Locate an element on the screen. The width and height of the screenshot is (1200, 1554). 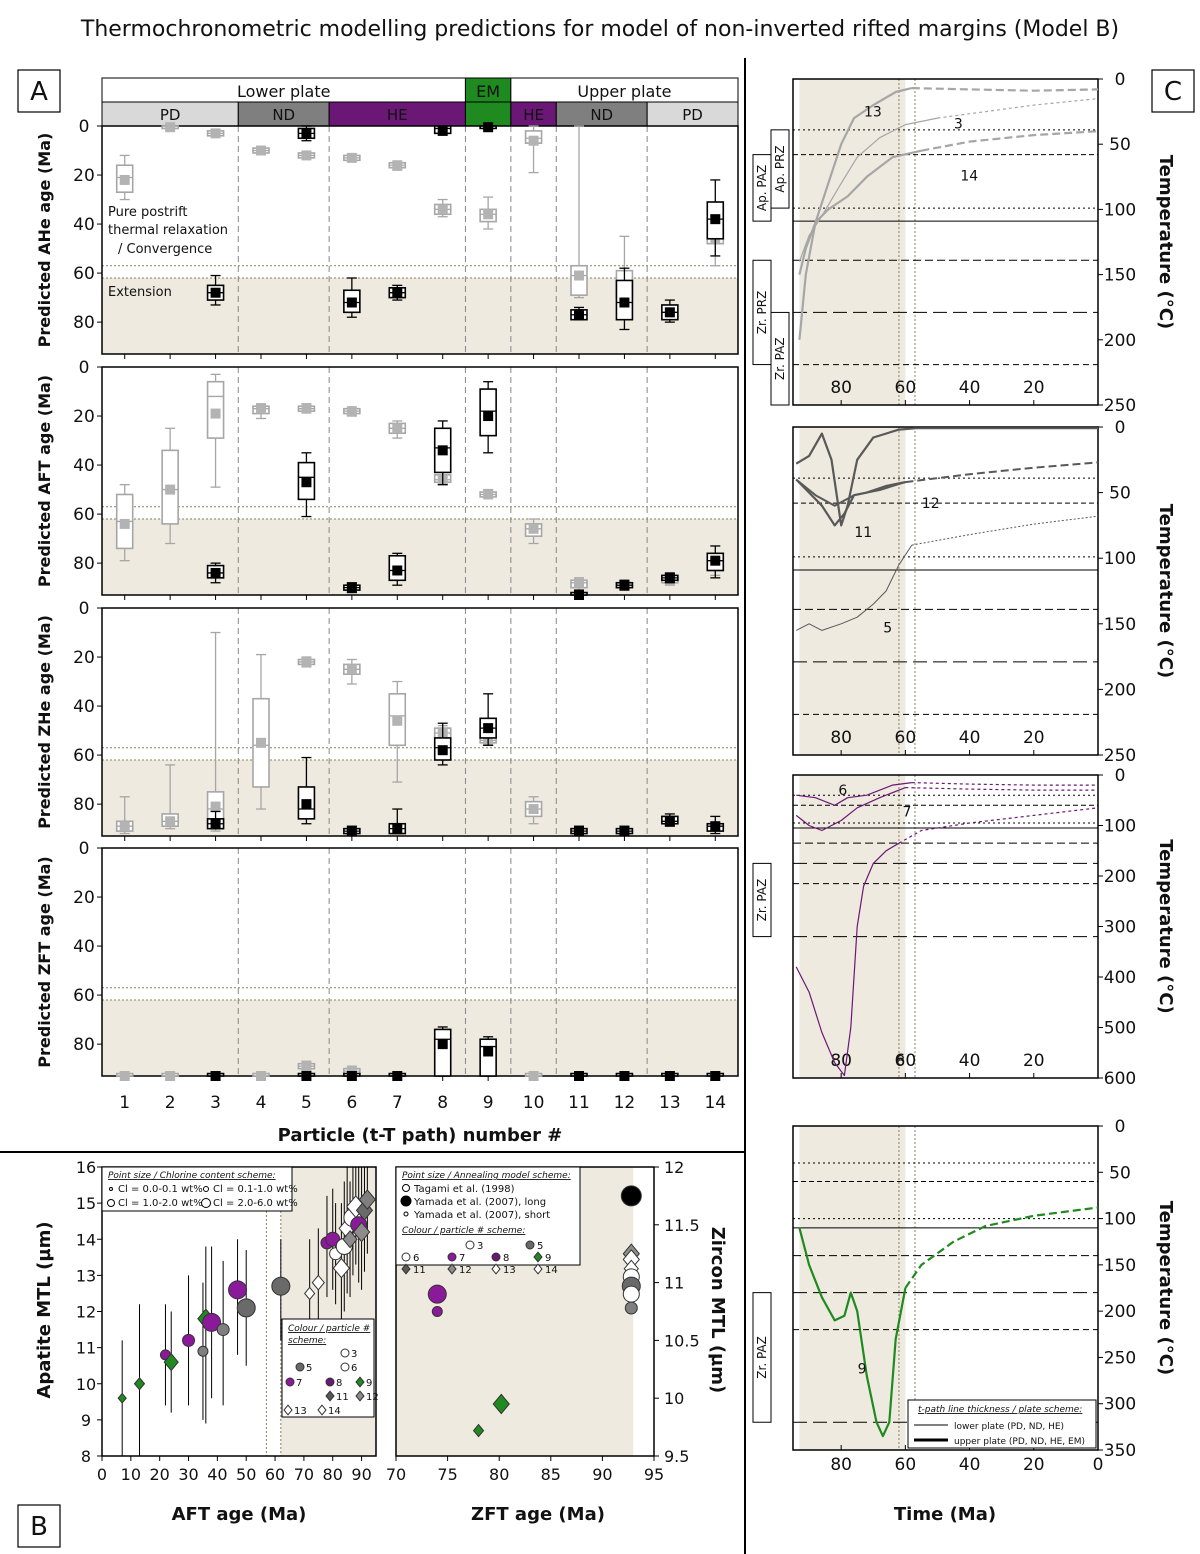
x-tick-label: 4 is located at coordinates (261, 1103).